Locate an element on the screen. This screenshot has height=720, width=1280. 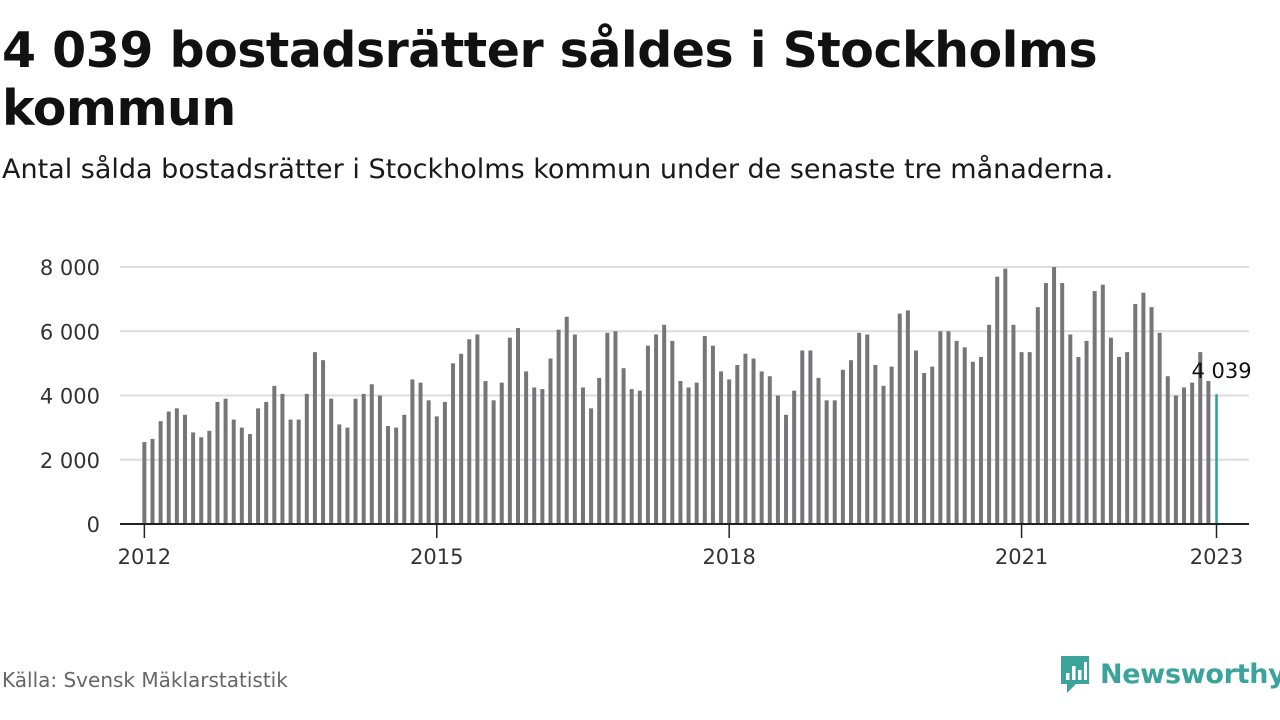
annotation: 4 039 is located at coordinates (1221, 371).